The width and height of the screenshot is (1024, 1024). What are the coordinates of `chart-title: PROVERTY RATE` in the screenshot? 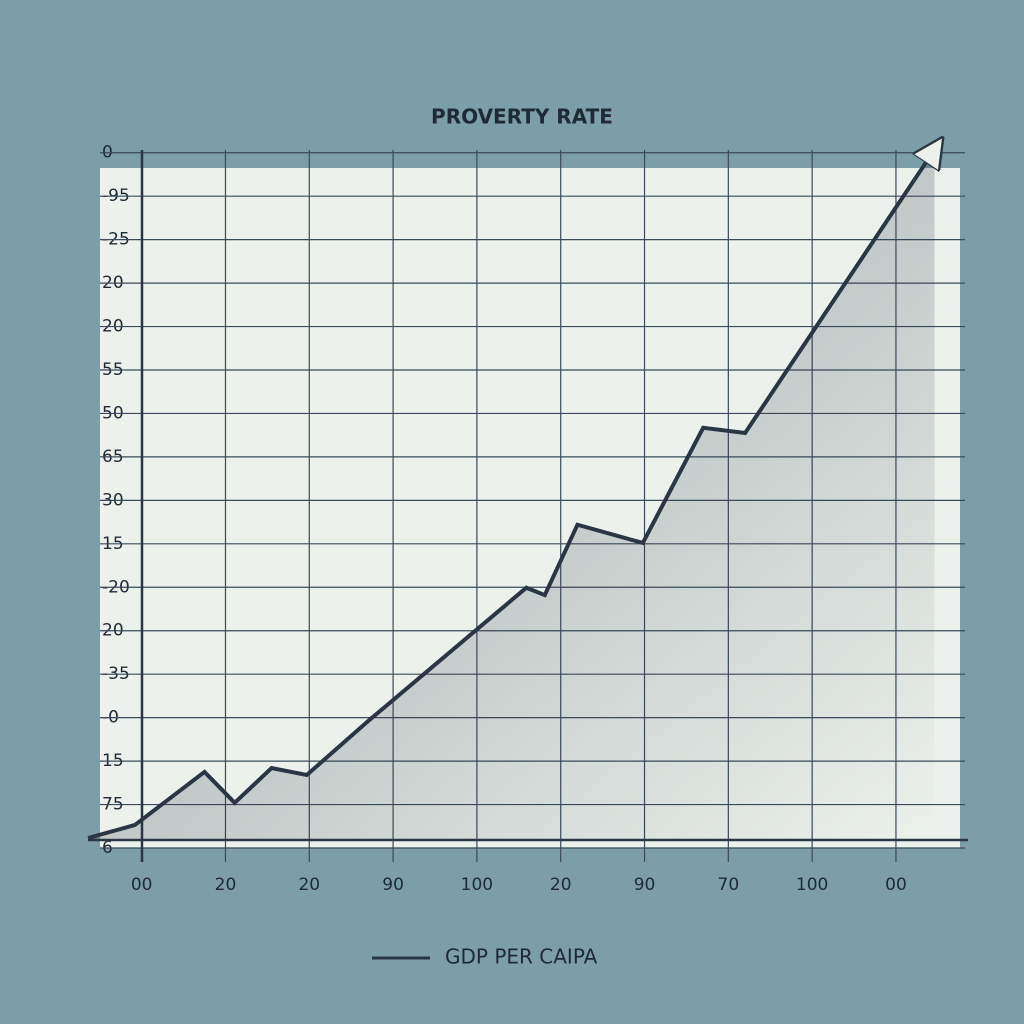 It's located at (522, 117).